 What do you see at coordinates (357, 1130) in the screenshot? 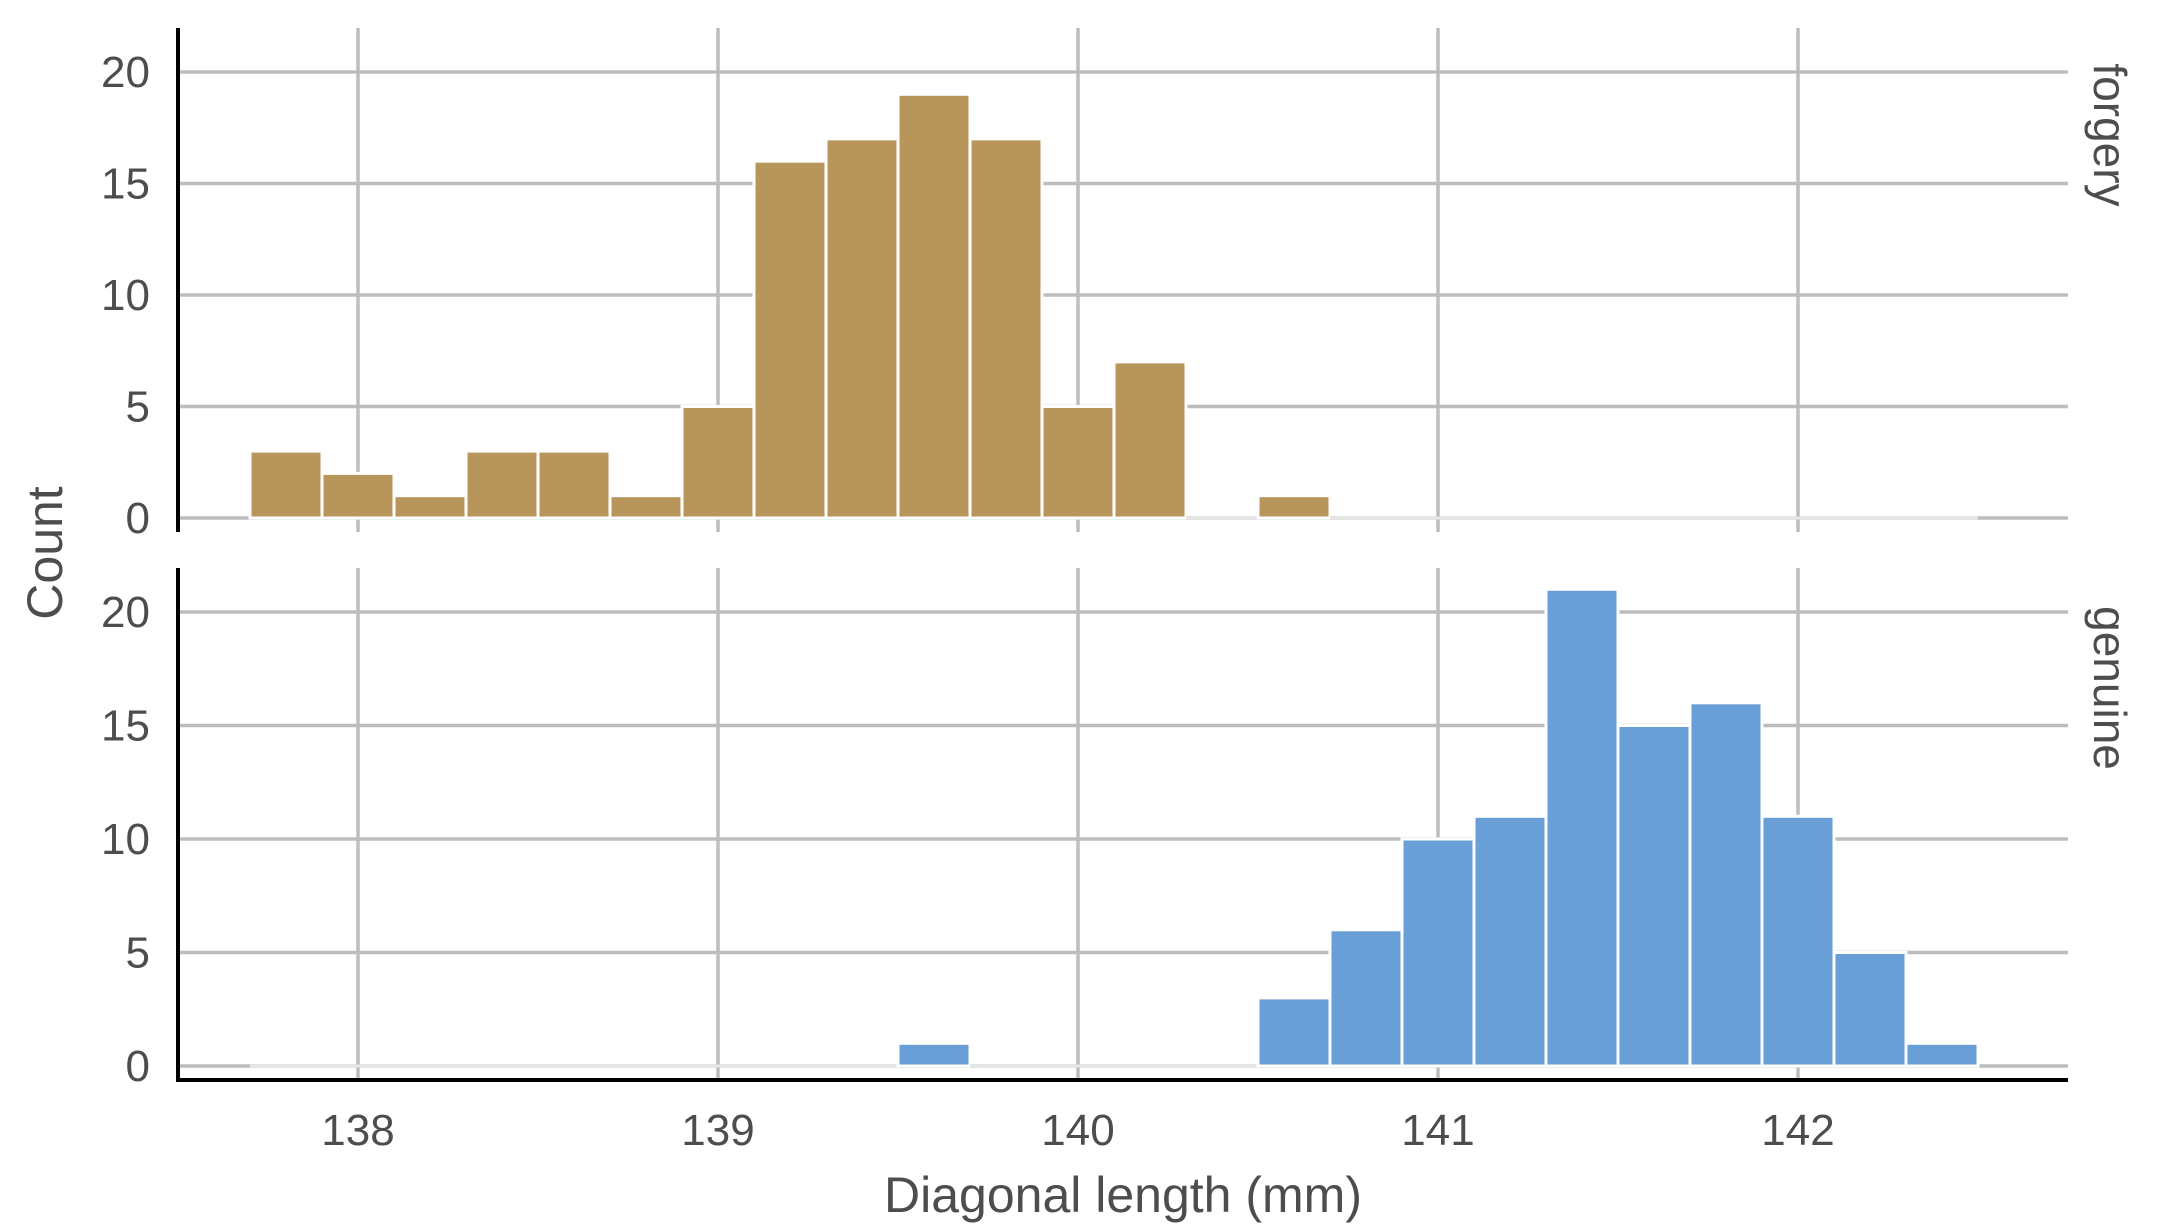
I see `x-tick-label: 138` at bounding box center [357, 1130].